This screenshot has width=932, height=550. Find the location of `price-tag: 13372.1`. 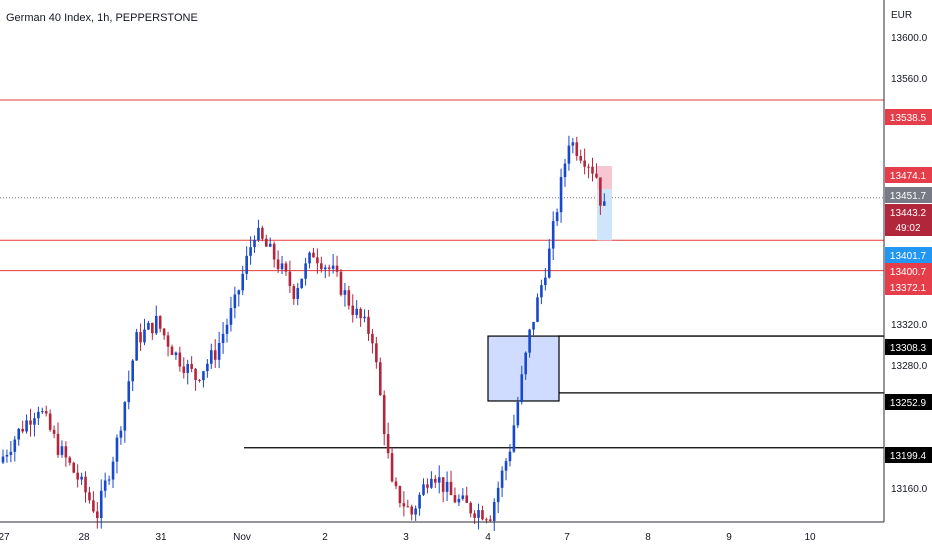

price-tag: 13372.1 is located at coordinates (908, 287).